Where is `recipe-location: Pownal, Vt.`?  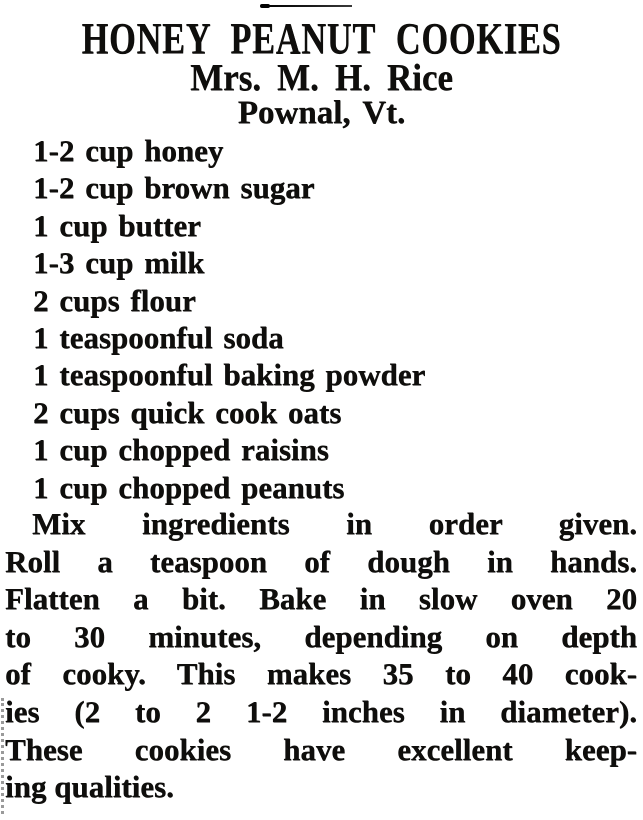 recipe-location: Pownal, Vt. is located at coordinates (321, 113).